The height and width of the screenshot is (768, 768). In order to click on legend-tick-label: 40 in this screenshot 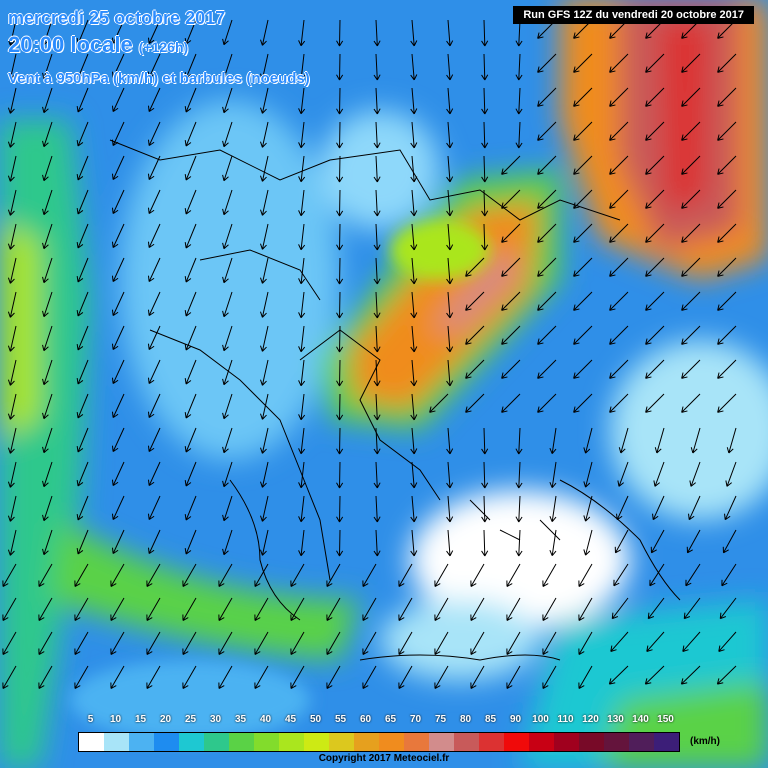, I will do `click(265, 719)`.